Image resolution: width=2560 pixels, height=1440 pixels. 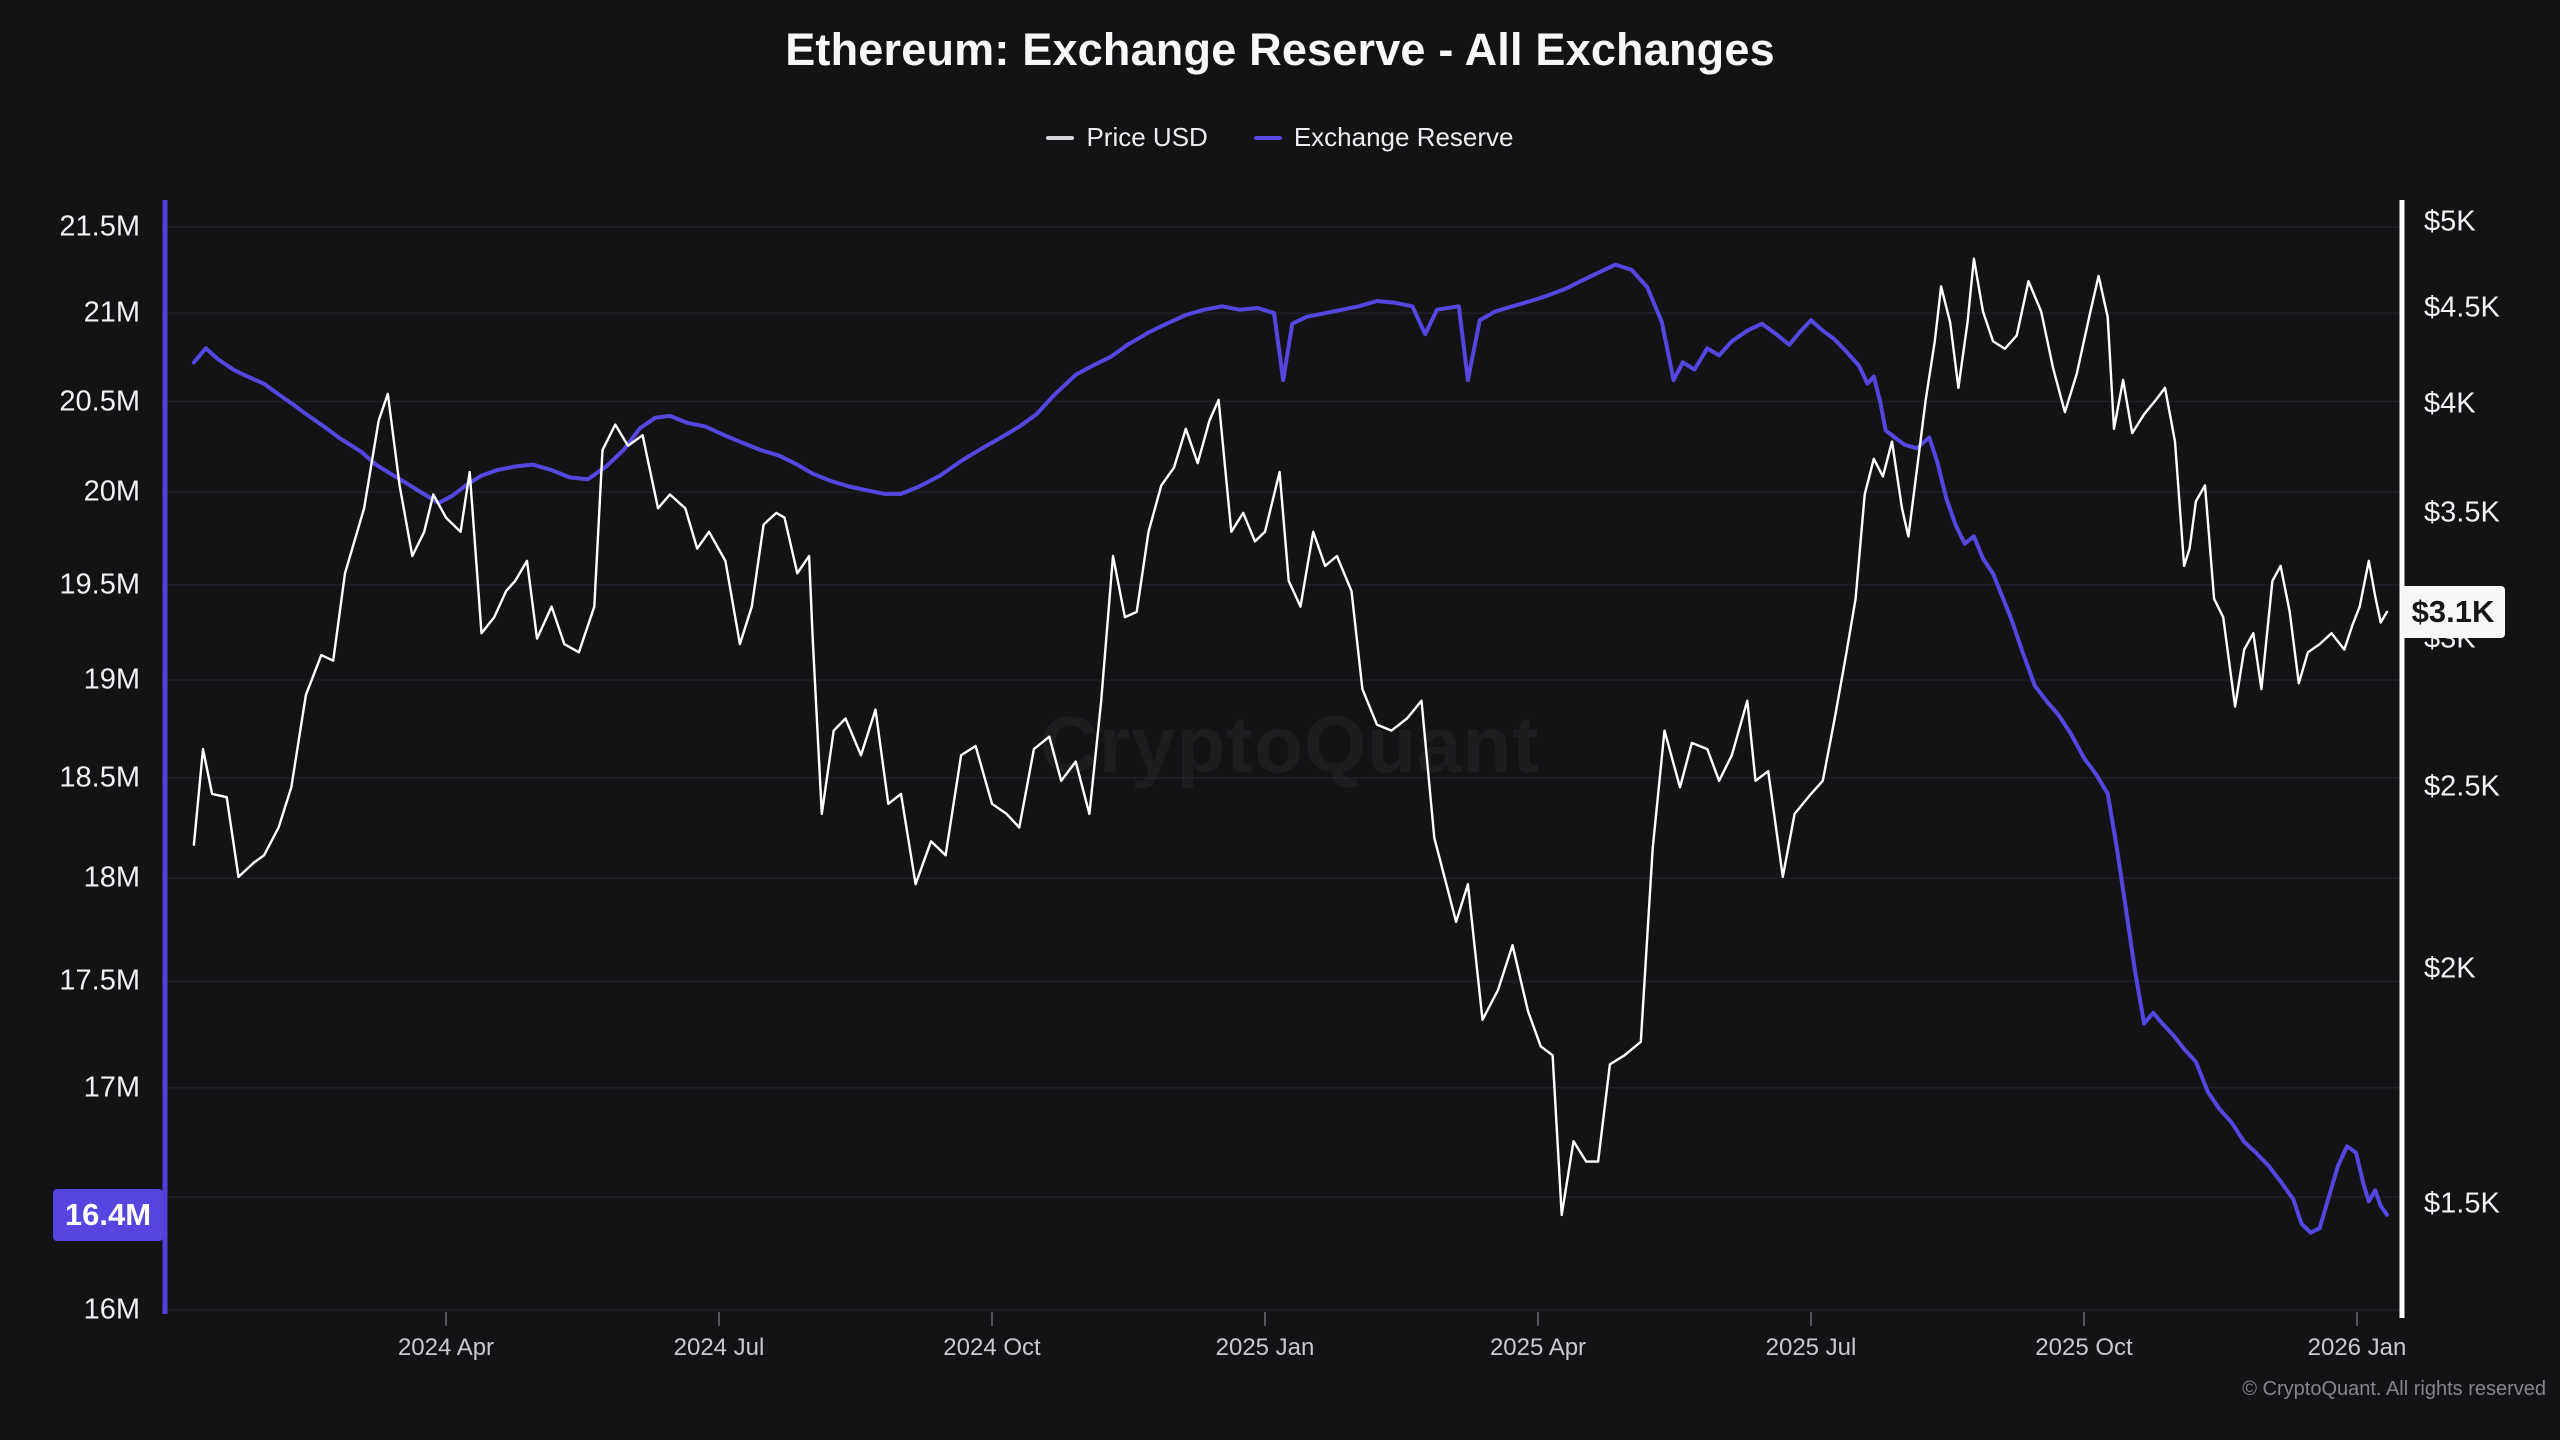 I want to click on y-axis-left-label-21M: 21M, so click(x=111, y=312).